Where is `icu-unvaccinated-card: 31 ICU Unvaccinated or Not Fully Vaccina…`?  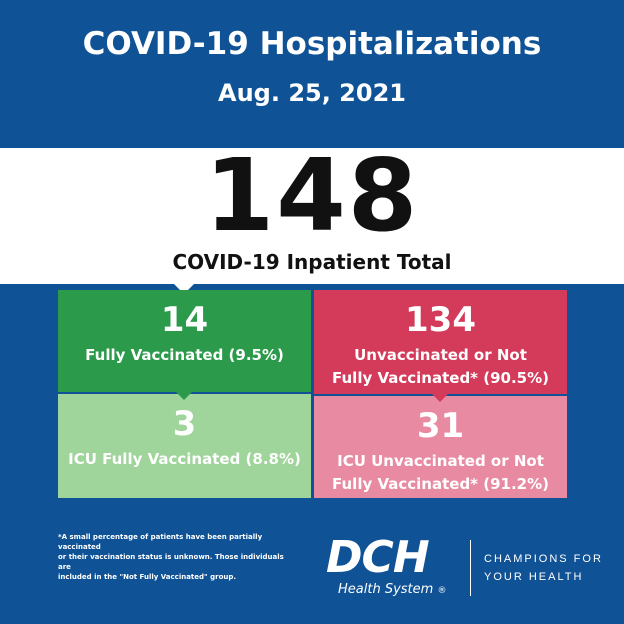
icu-unvaccinated-card: 31 ICU Unvaccinated or Not Fully Vaccina… is located at coordinates (440, 447).